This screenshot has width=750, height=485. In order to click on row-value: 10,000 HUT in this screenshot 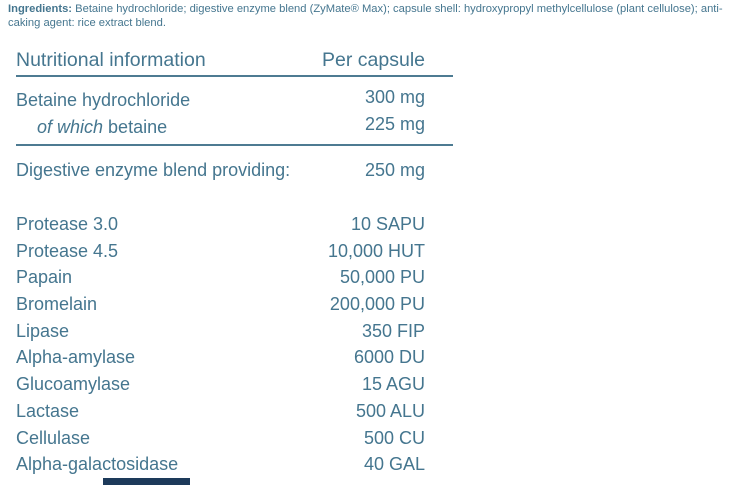, I will do `click(376, 250)`.